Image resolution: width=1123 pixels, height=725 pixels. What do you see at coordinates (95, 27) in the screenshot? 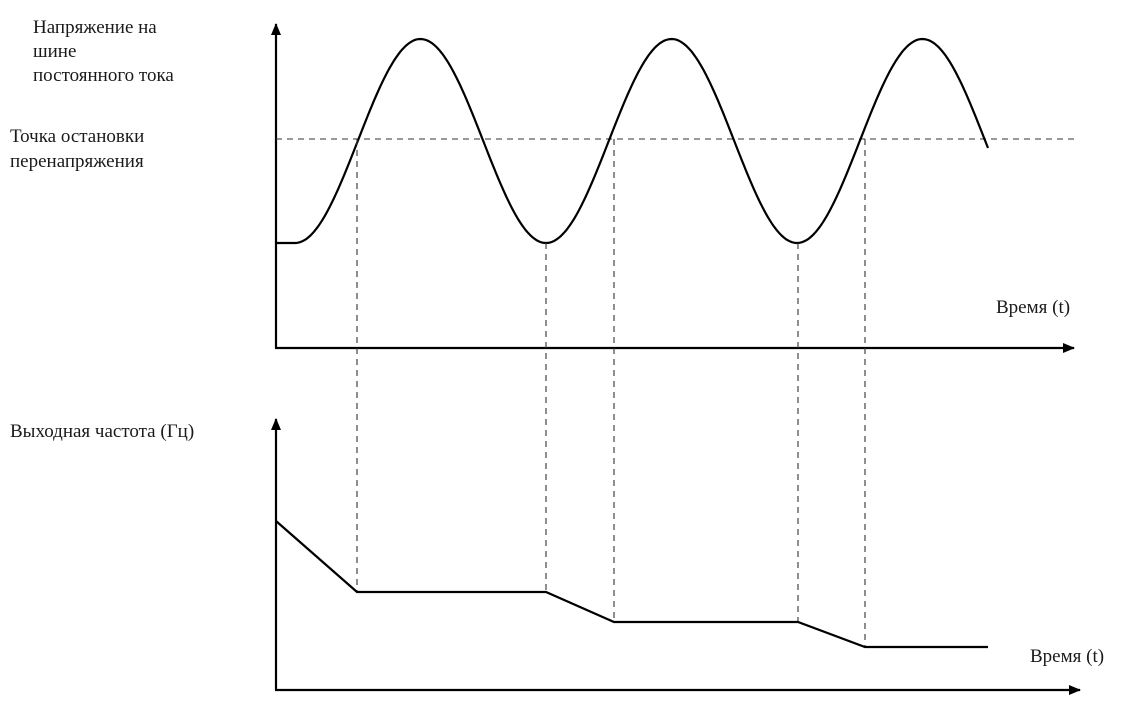
I see `top-y-axis-label-line-1: Напряжение на` at bounding box center [95, 27].